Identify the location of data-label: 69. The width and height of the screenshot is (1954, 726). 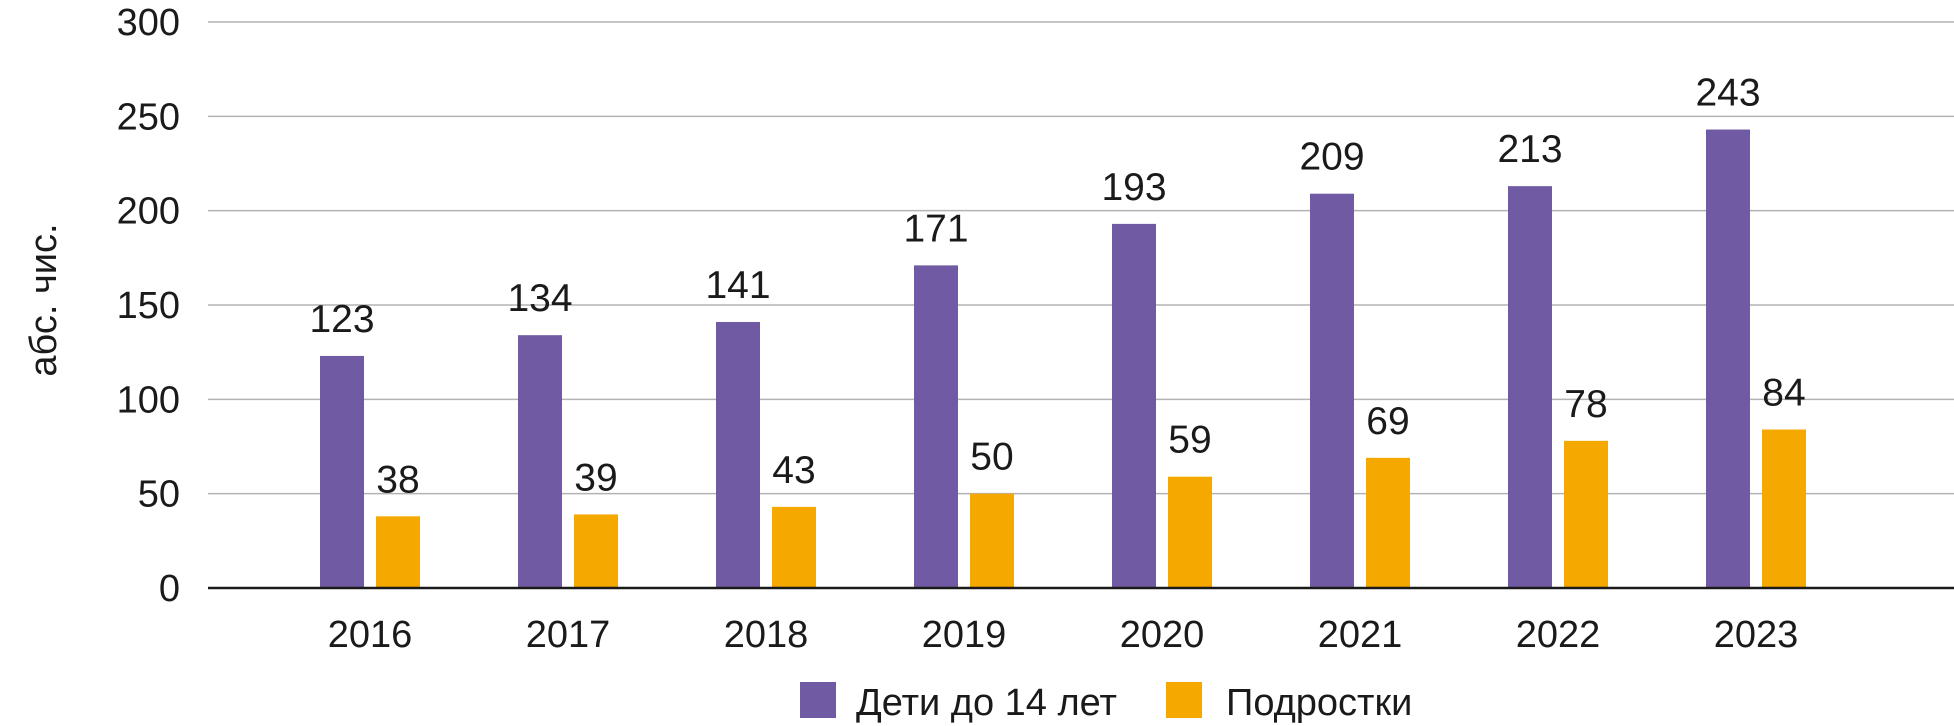
(1387, 421).